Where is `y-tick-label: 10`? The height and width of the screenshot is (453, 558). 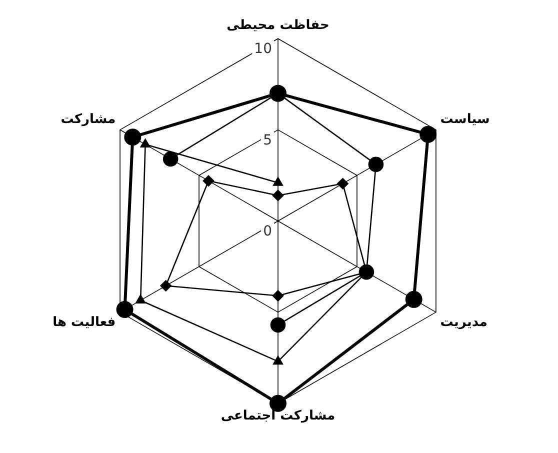 y-tick-label: 10 is located at coordinates (263, 49).